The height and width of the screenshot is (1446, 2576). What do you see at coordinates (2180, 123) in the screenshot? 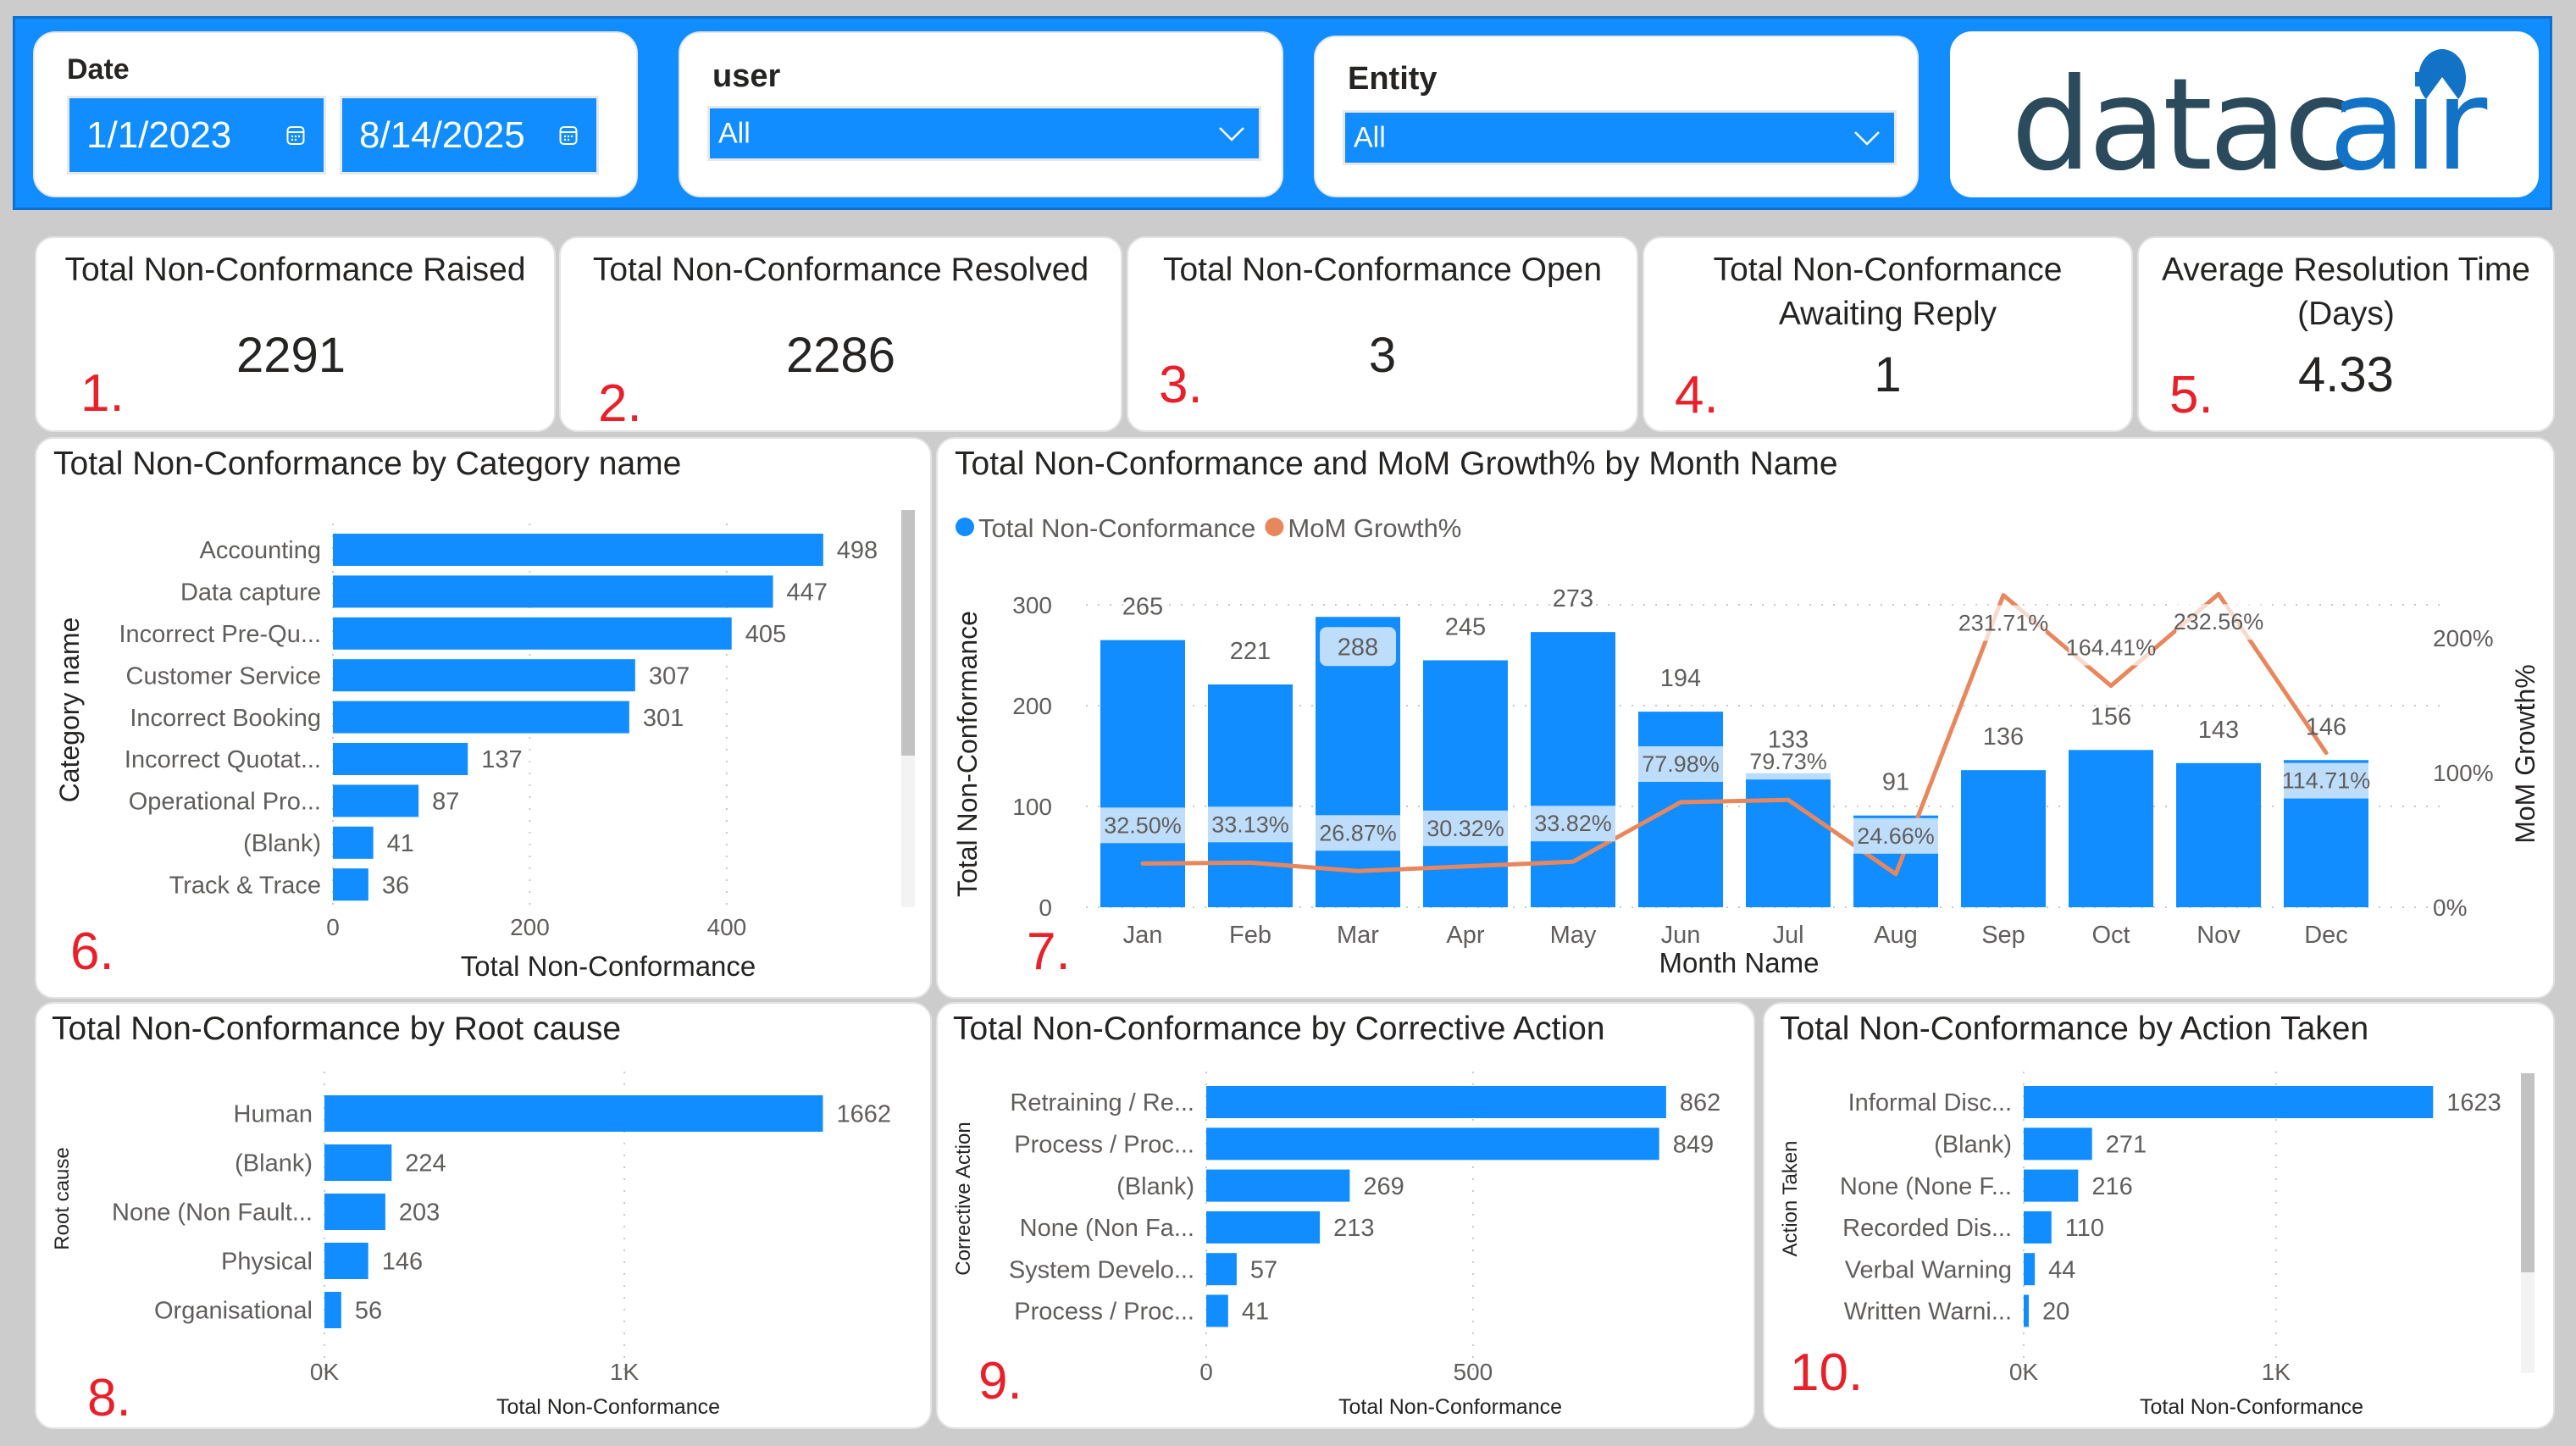
I see `logo-text-dark: datac` at bounding box center [2180, 123].